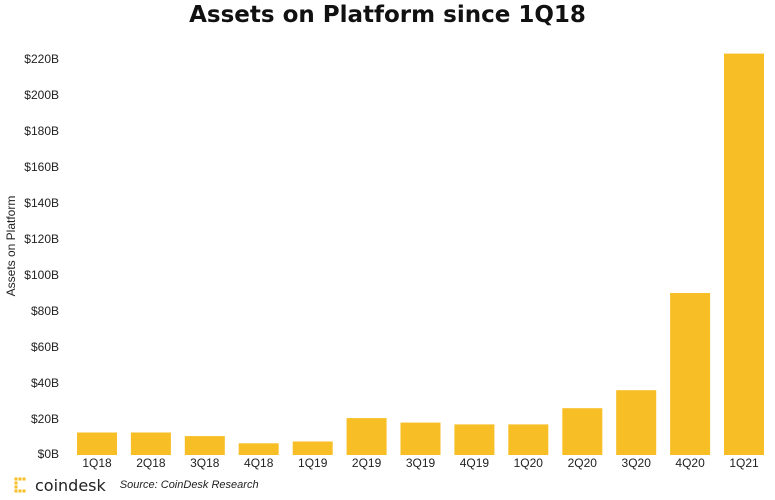  I want to click on x-tick-label: 1Q18, so click(97, 463).